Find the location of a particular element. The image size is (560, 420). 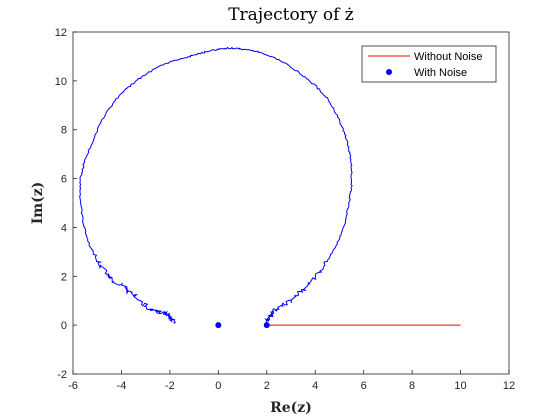

x-tick-label: 12 is located at coordinates (509, 386).